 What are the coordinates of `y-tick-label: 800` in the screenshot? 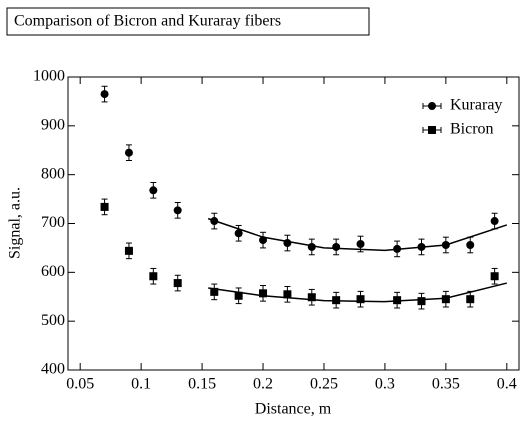 It's located at (53, 173).